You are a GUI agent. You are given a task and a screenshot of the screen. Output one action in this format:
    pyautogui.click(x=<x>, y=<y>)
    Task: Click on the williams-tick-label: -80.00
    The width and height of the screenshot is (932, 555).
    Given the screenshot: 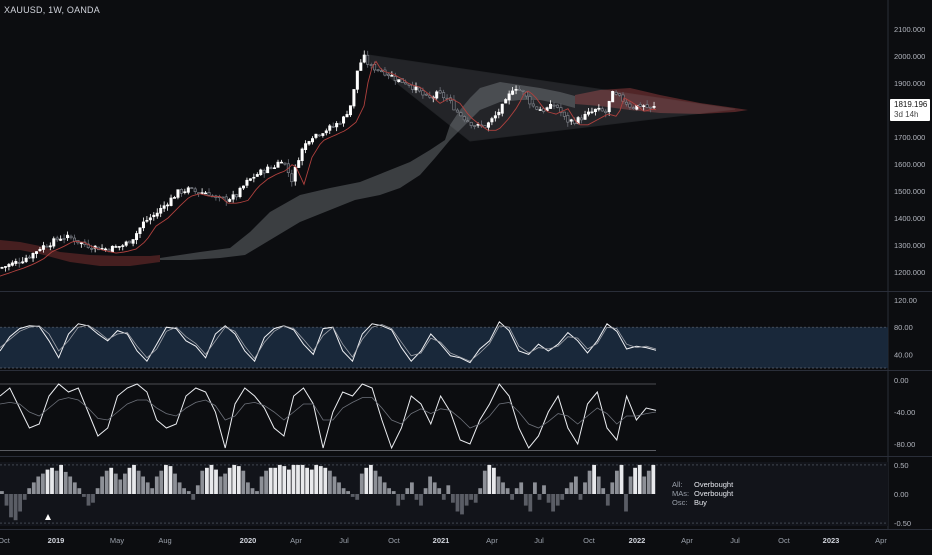 What is the action you would take?
    pyautogui.click(x=904, y=444)
    